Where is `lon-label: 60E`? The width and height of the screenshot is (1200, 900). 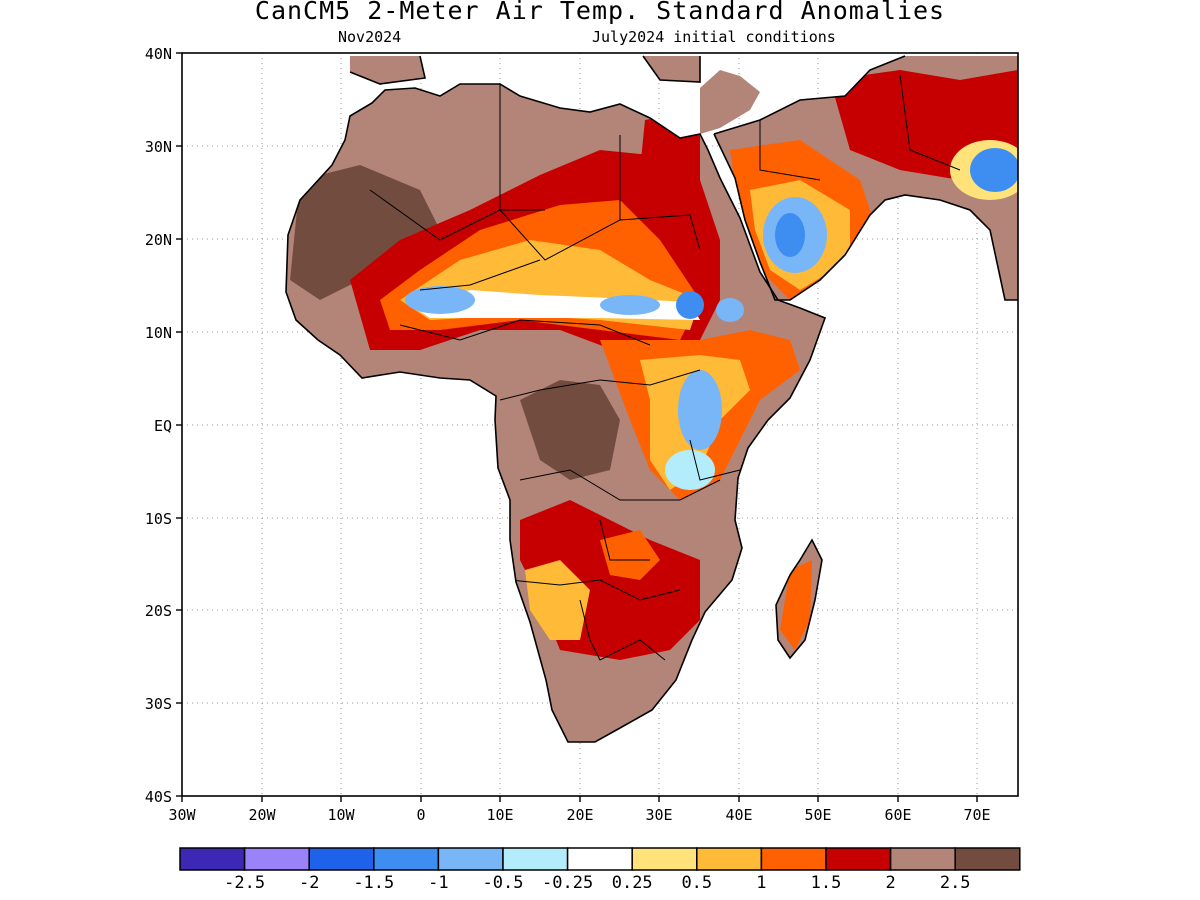
lon-label: 60E is located at coordinates (897, 815).